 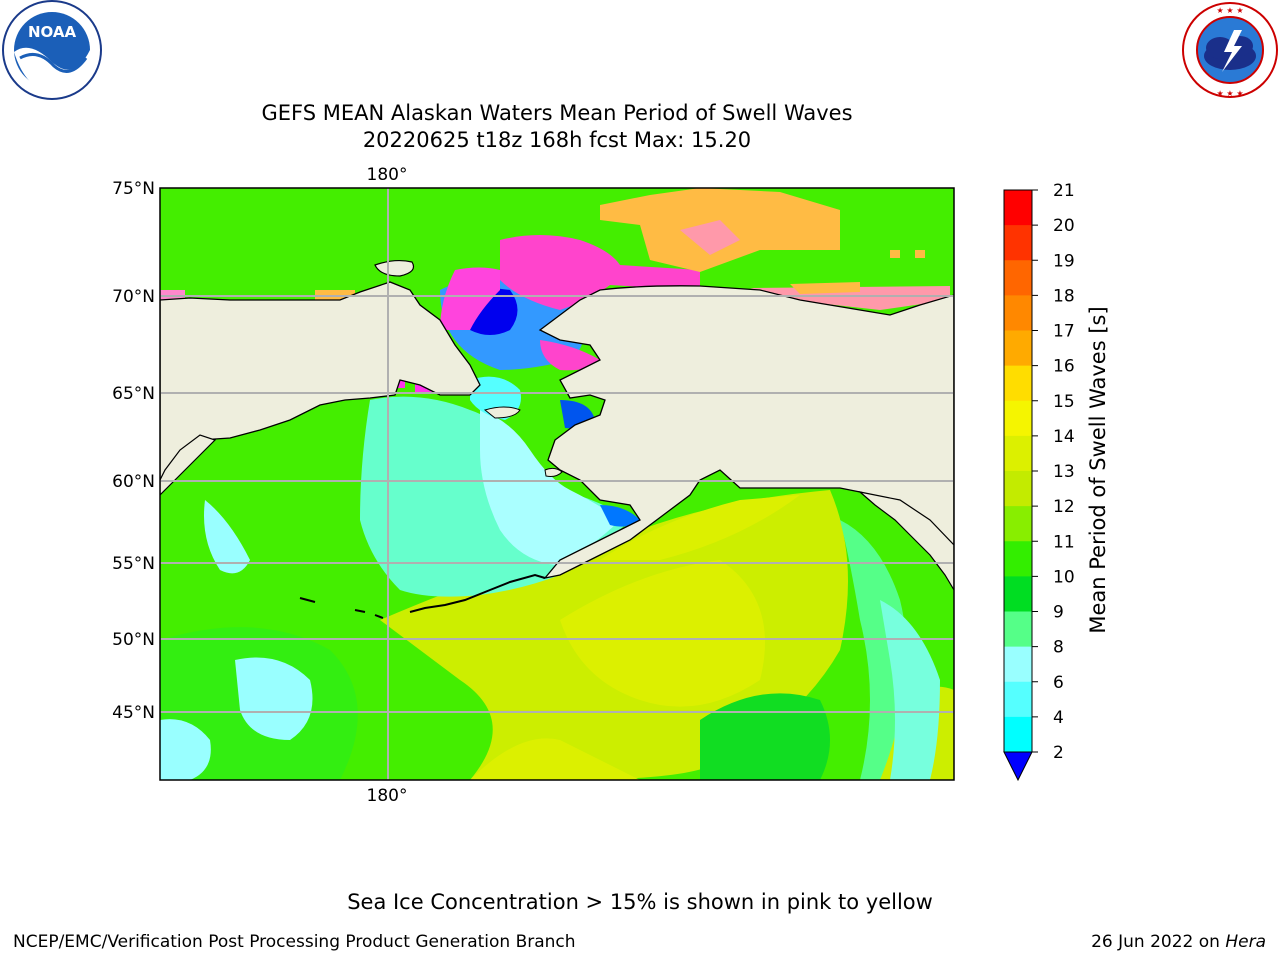 What do you see at coordinates (1058, 718) in the screenshot?
I see `colorbar-tick-label: 4` at bounding box center [1058, 718].